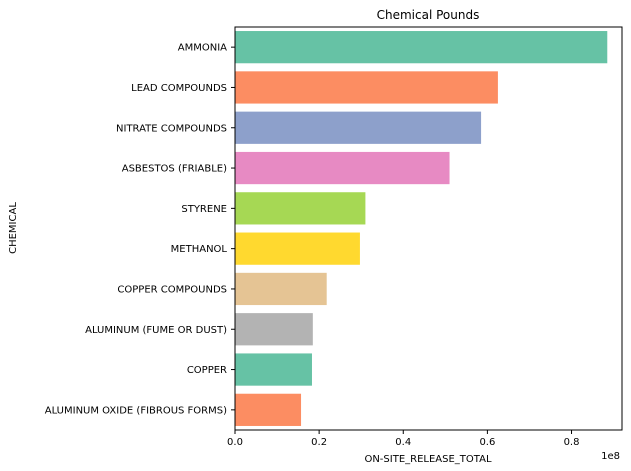  Describe the element at coordinates (207, 370) in the screenshot. I see `y-tick-label-copper: COPPER` at that location.